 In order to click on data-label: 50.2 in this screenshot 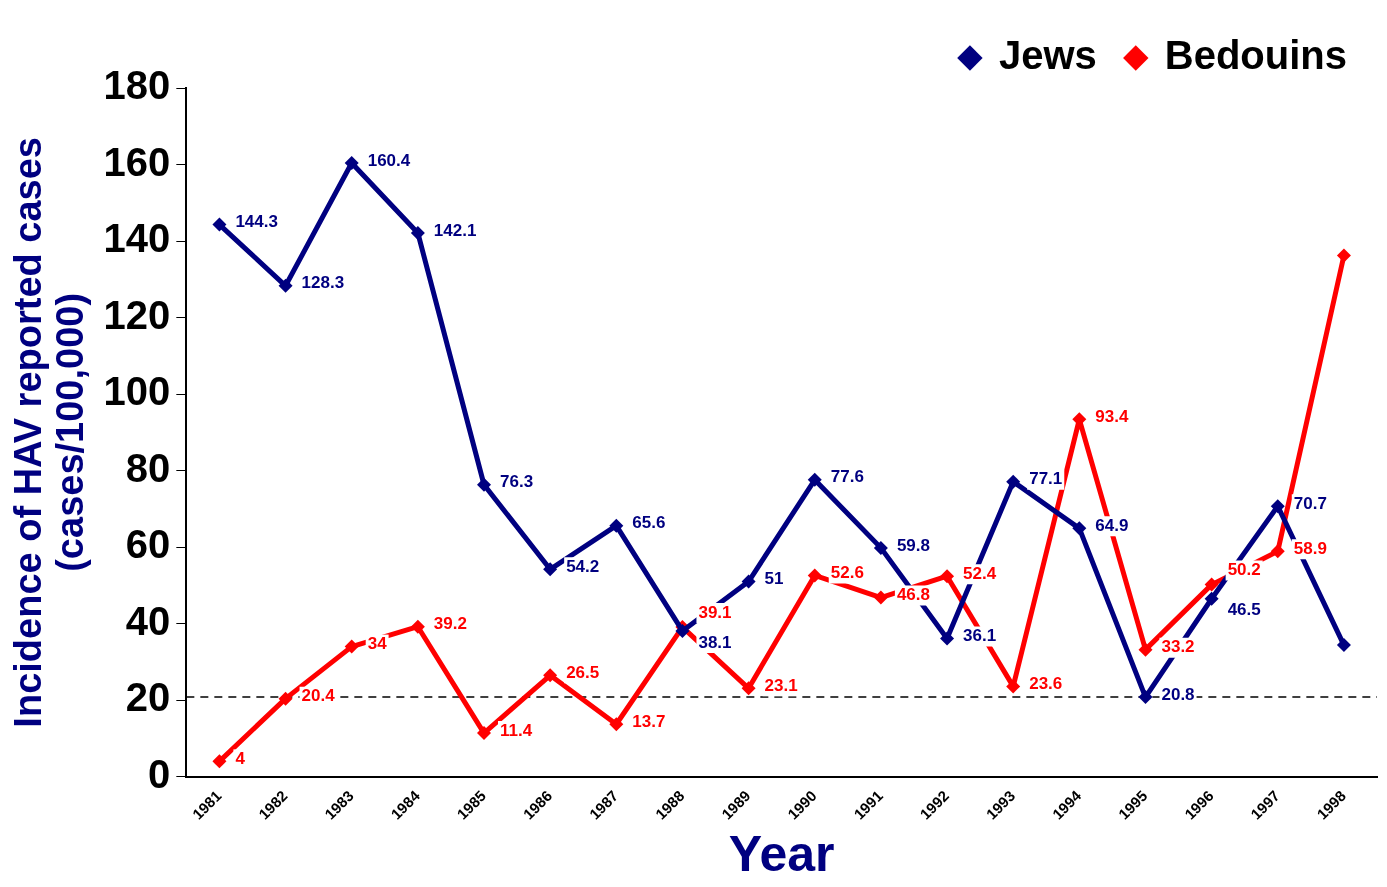, I will do `click(1244, 570)`.